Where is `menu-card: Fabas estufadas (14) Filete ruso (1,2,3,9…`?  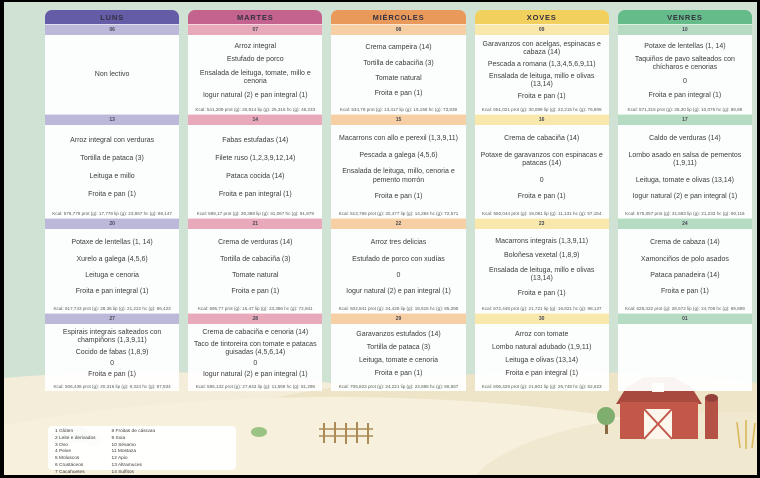
menu-card: Fabas estufadas (14) Filete ruso (1,2,3,9… is located at coordinates (255, 171).